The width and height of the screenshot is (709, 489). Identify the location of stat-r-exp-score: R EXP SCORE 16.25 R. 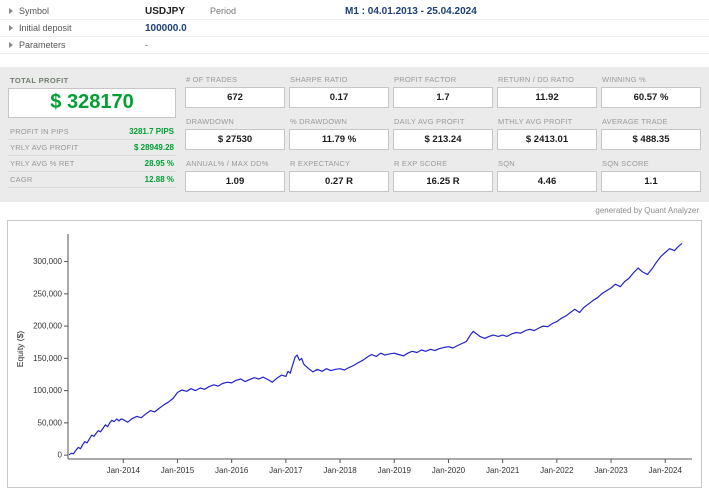
(443, 175).